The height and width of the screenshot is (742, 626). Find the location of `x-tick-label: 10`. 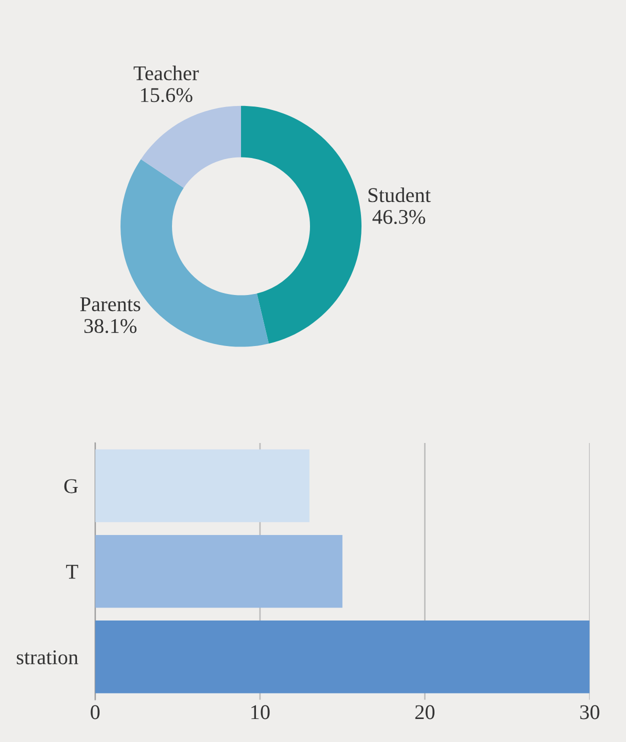

x-tick-label: 10 is located at coordinates (260, 712).